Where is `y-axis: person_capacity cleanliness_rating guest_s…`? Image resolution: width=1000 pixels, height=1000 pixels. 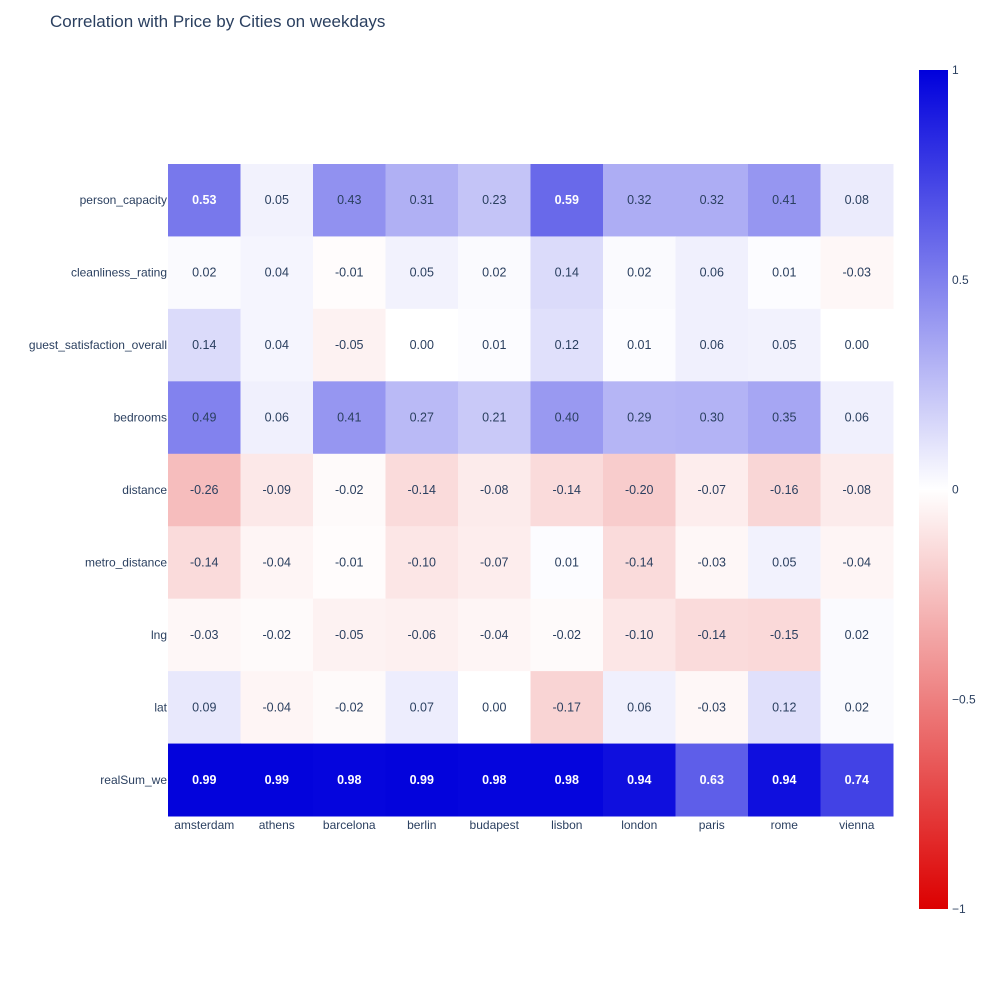 y-axis: person_capacity cleanliness_rating guest_s… is located at coordinates (98, 490).